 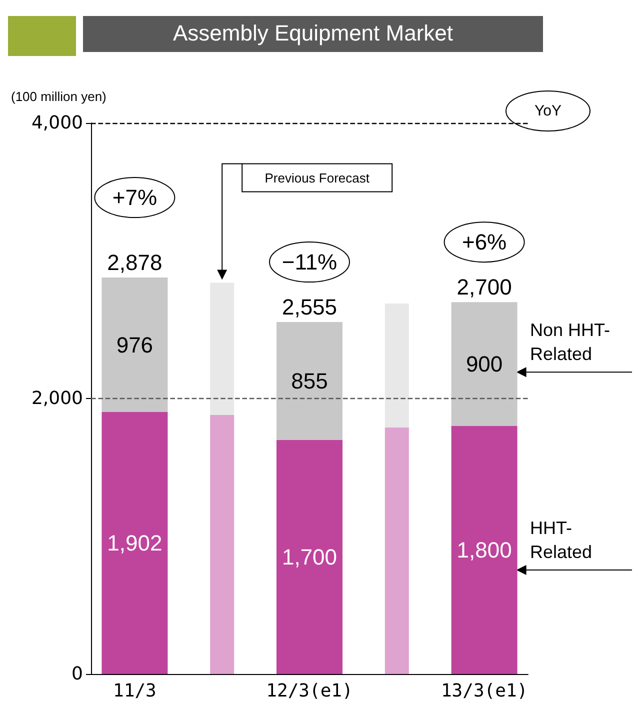 I want to click on total-label: 2,555, so click(x=310, y=307).